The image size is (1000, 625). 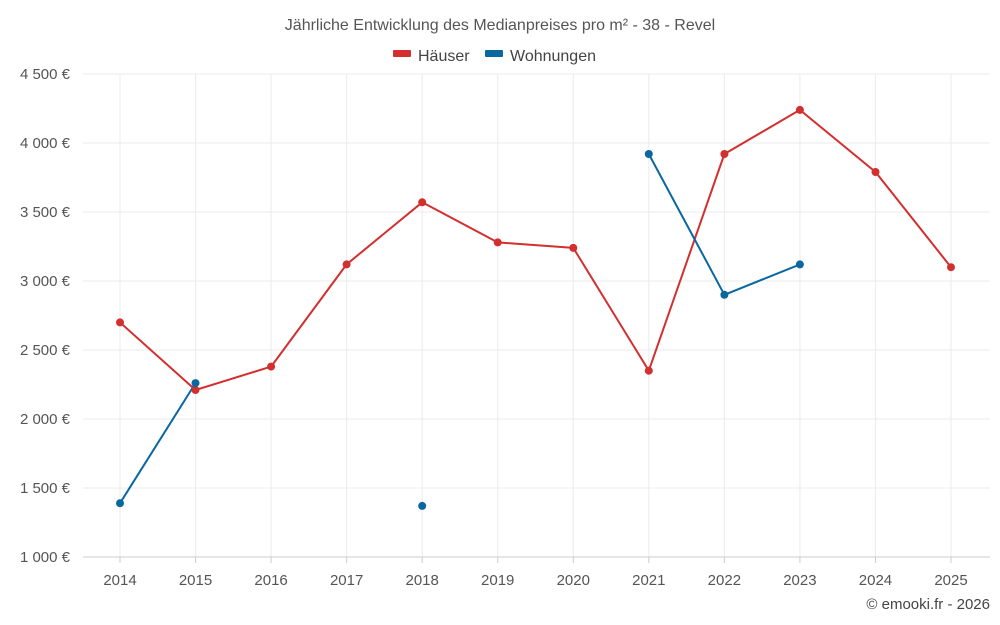 What do you see at coordinates (270, 580) in the screenshot?
I see `x-tick-label: 2016` at bounding box center [270, 580].